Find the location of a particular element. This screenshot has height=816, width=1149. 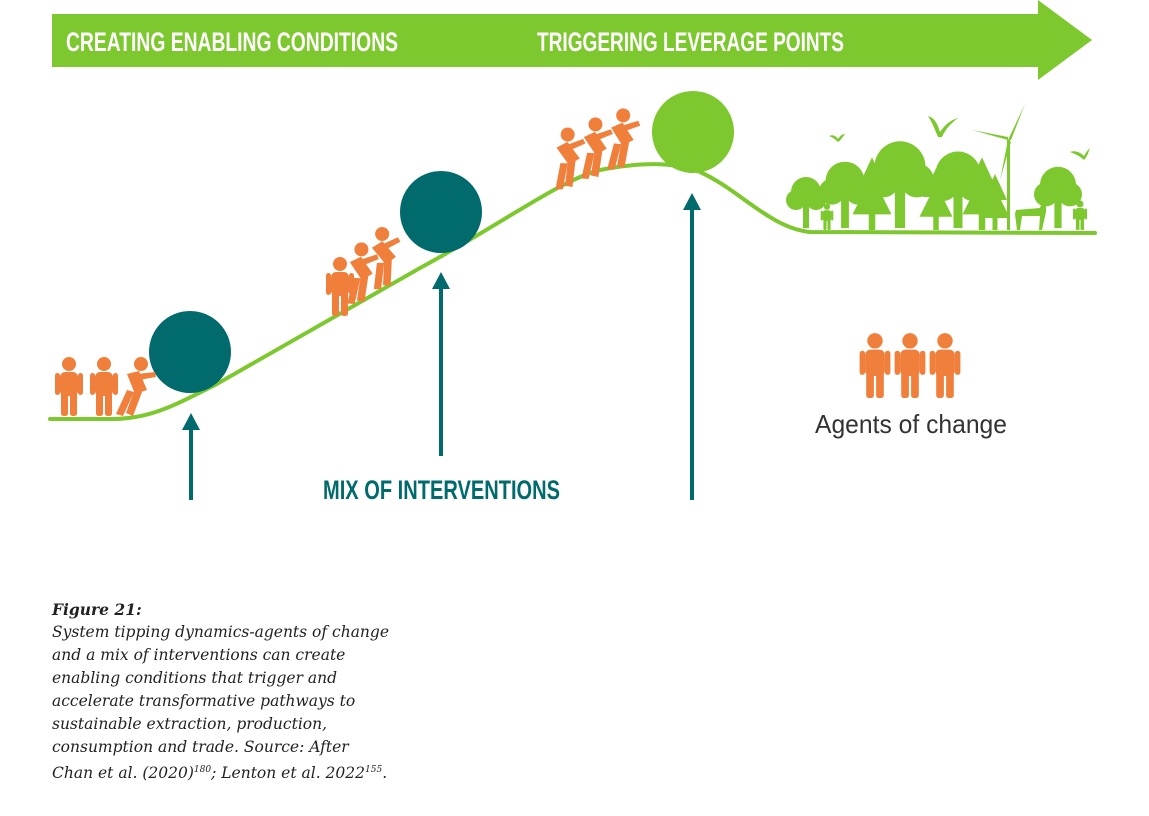

interventions-label: MIX OF INTERVENTIONS is located at coordinates (441, 490).